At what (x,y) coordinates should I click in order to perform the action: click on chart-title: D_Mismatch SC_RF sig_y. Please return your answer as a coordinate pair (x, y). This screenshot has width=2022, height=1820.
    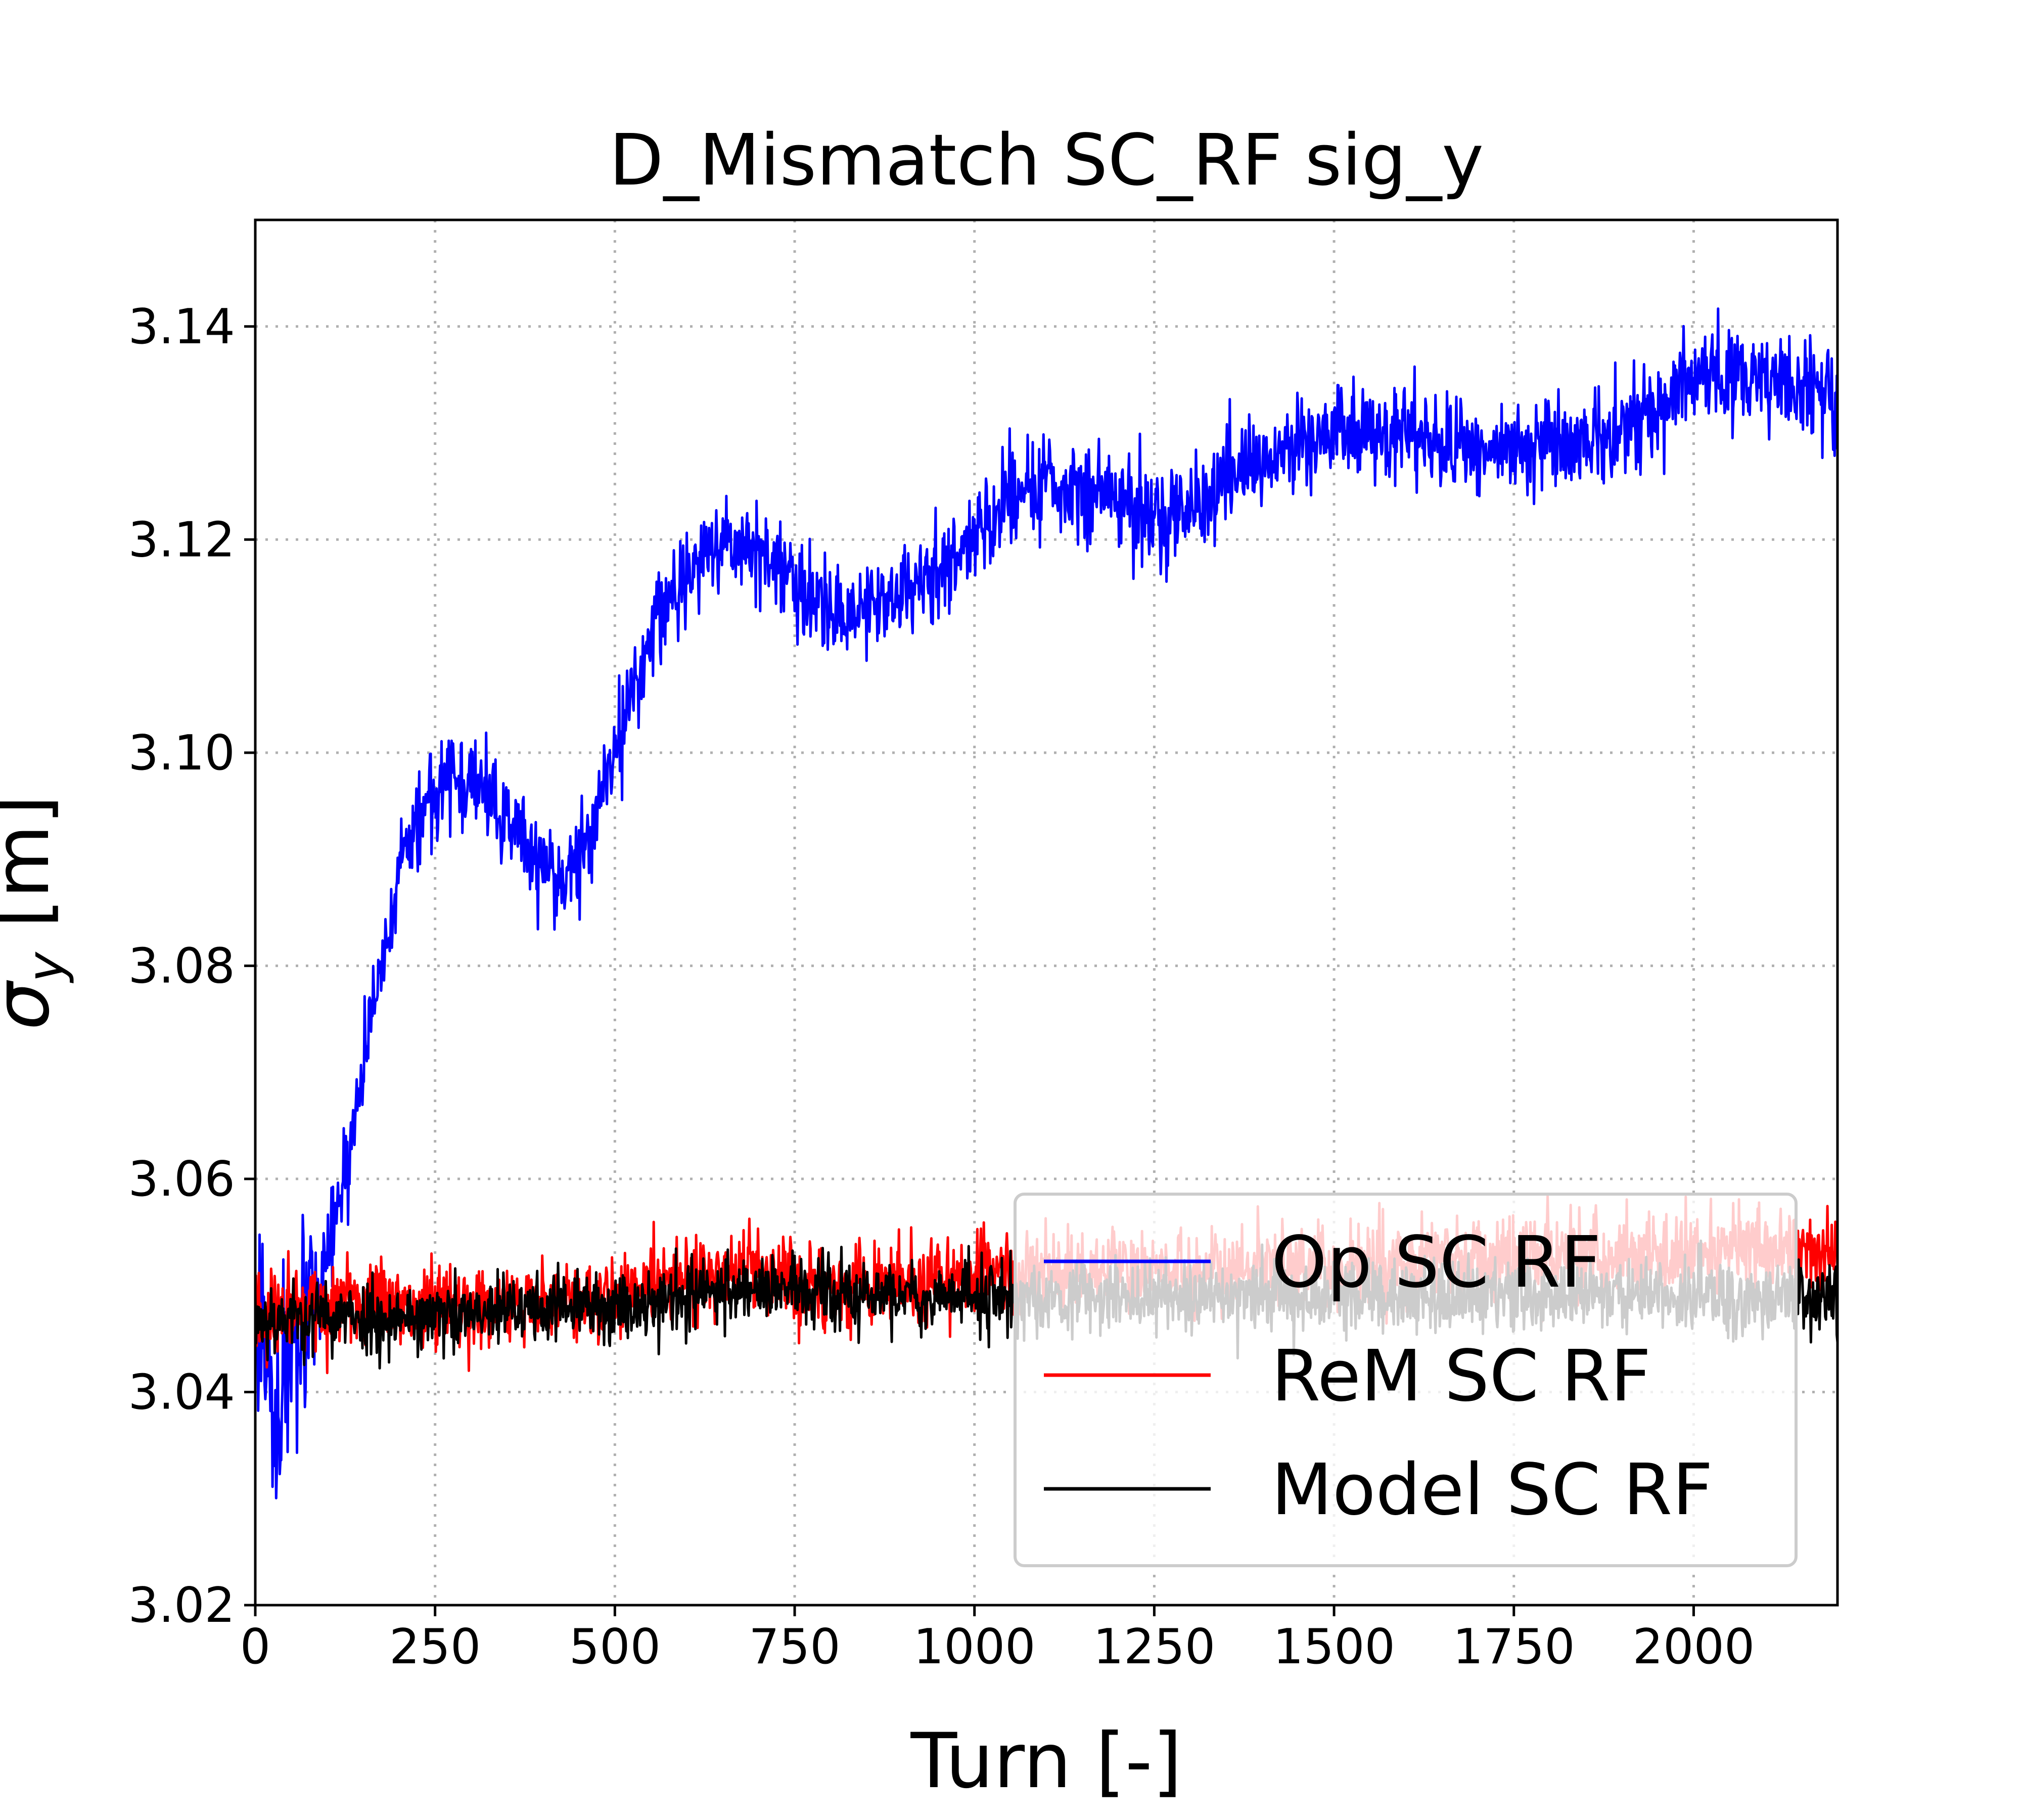
    Looking at the image, I should click on (1046, 160).